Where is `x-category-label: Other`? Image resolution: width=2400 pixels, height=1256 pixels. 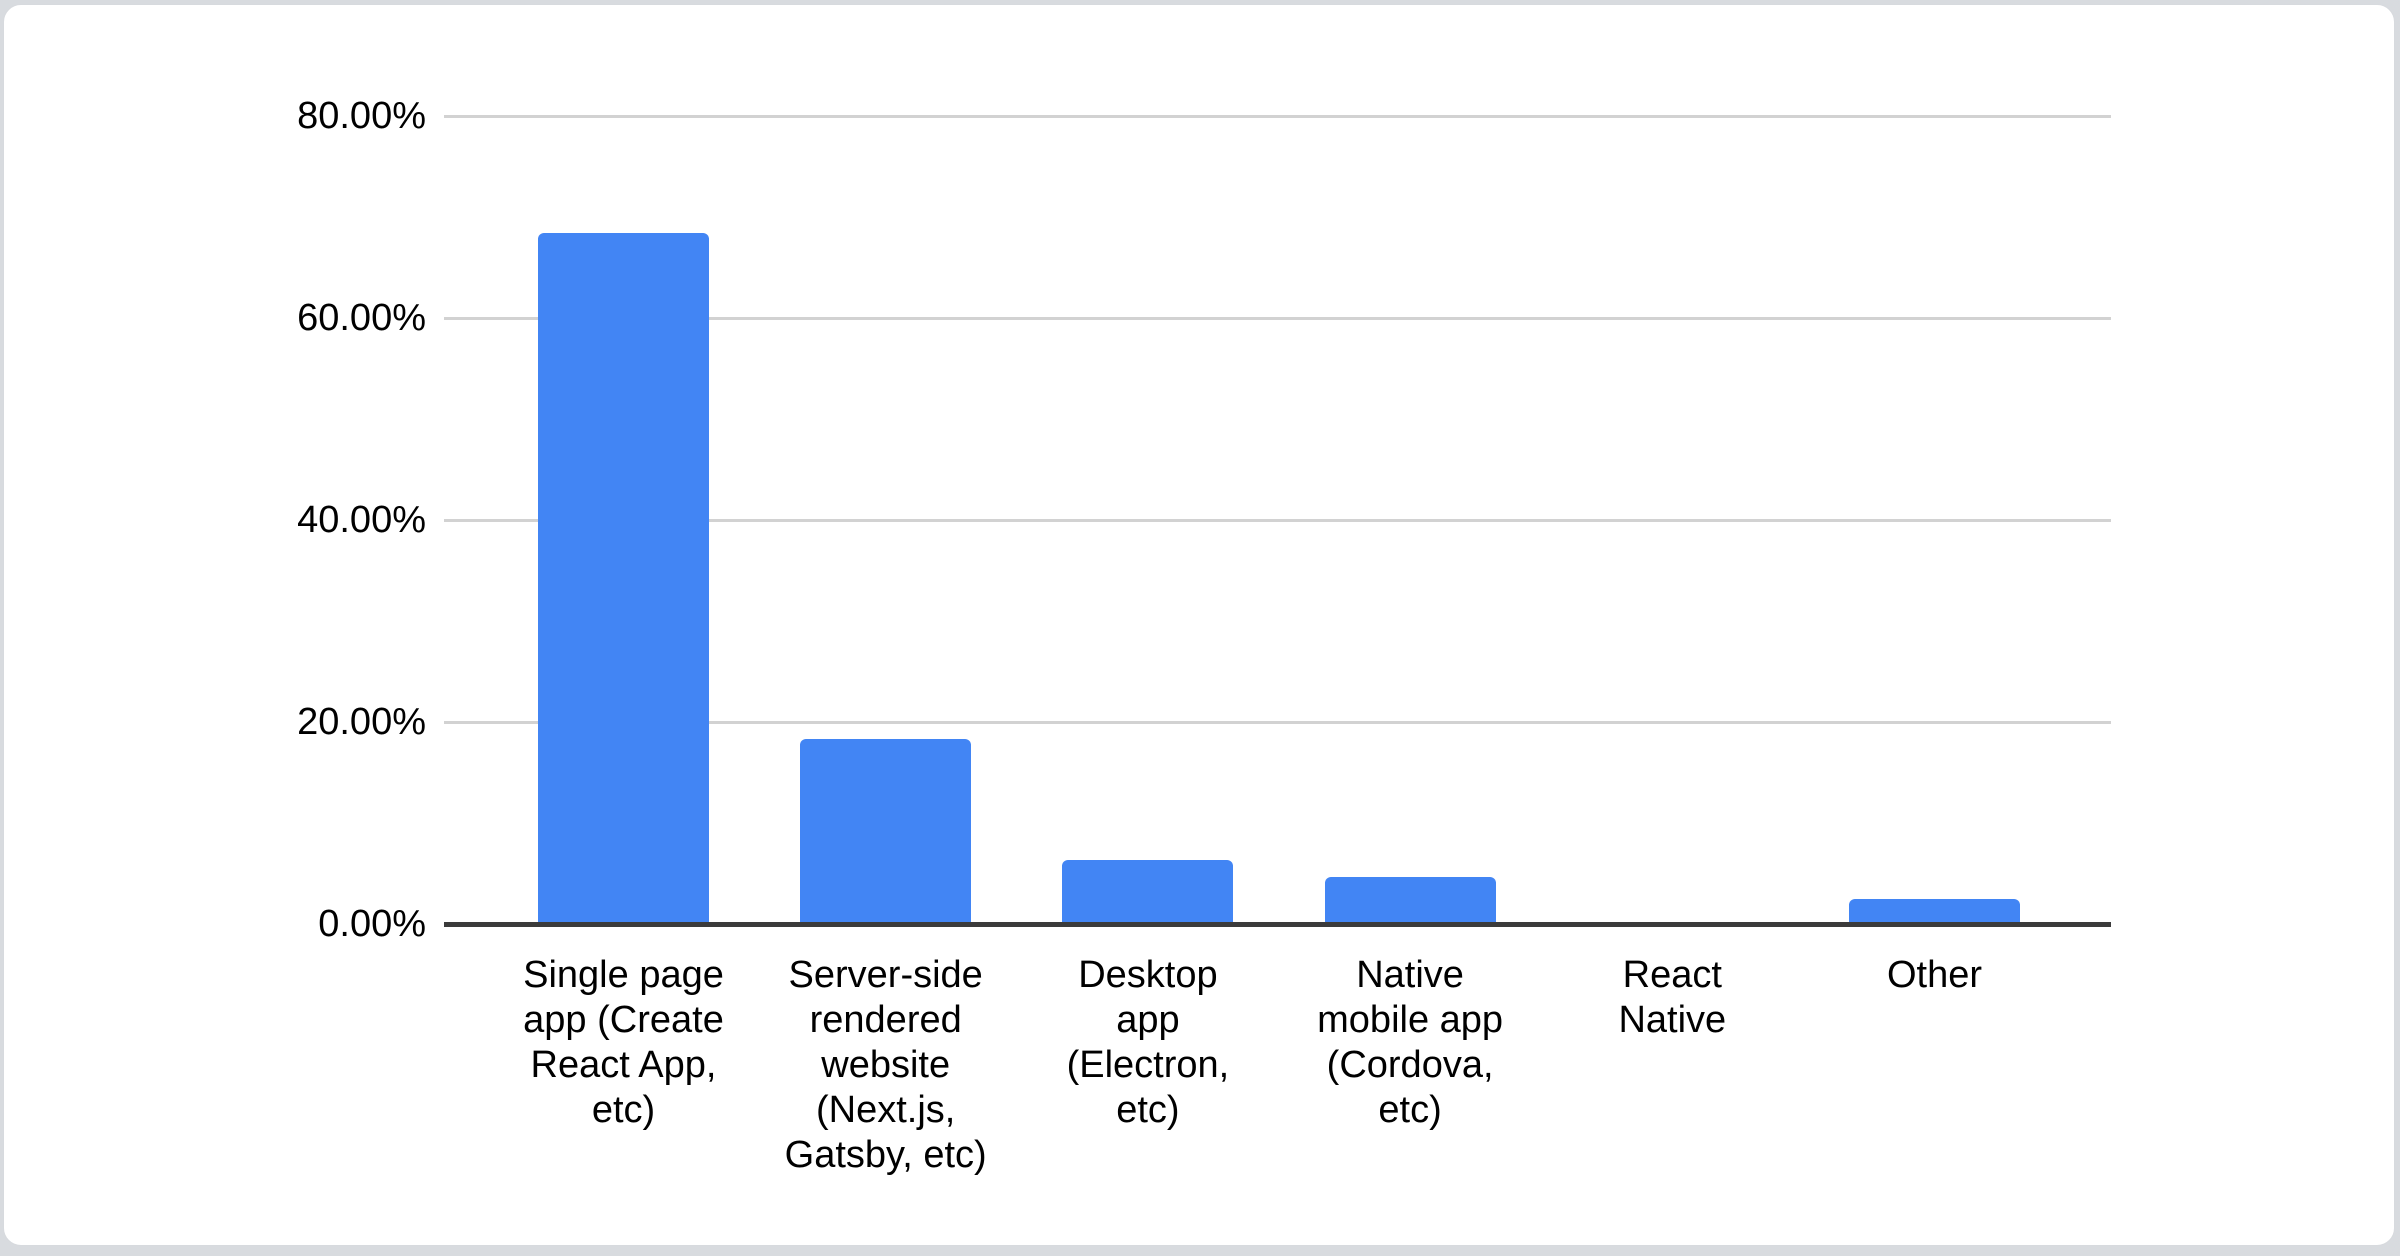 x-category-label: Other is located at coordinates (1934, 975).